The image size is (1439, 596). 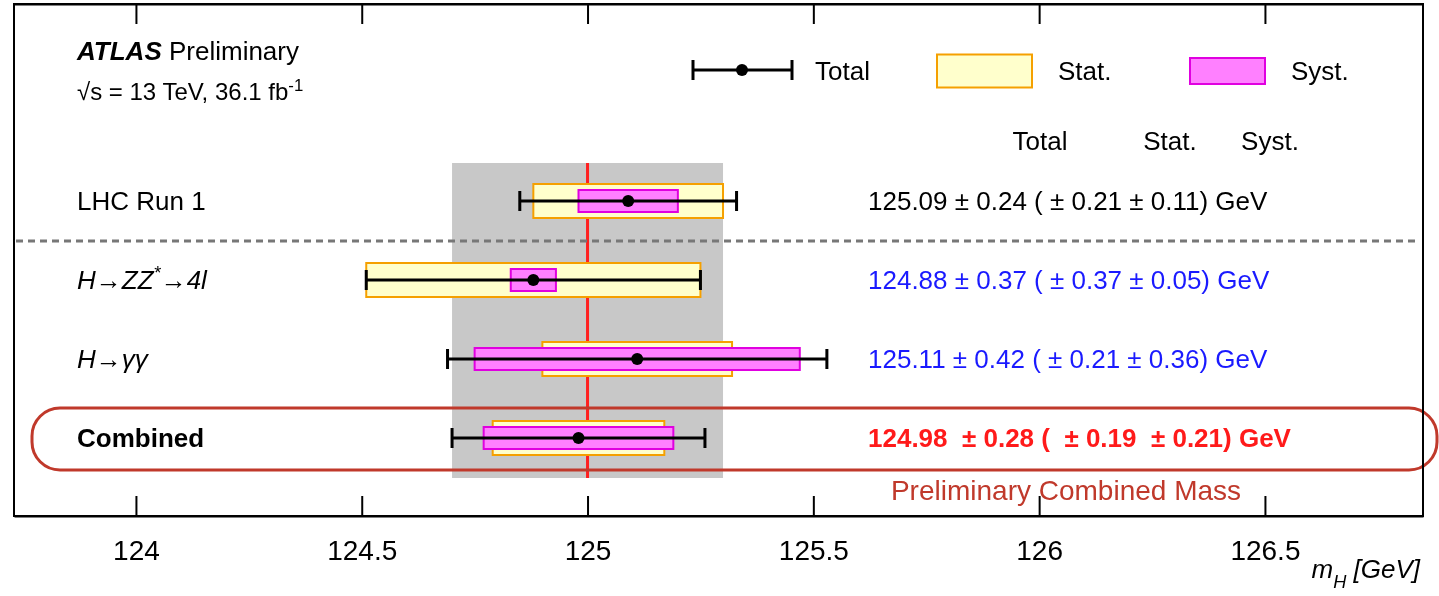 I want to click on x-tick-label: 124, so click(x=136, y=550).